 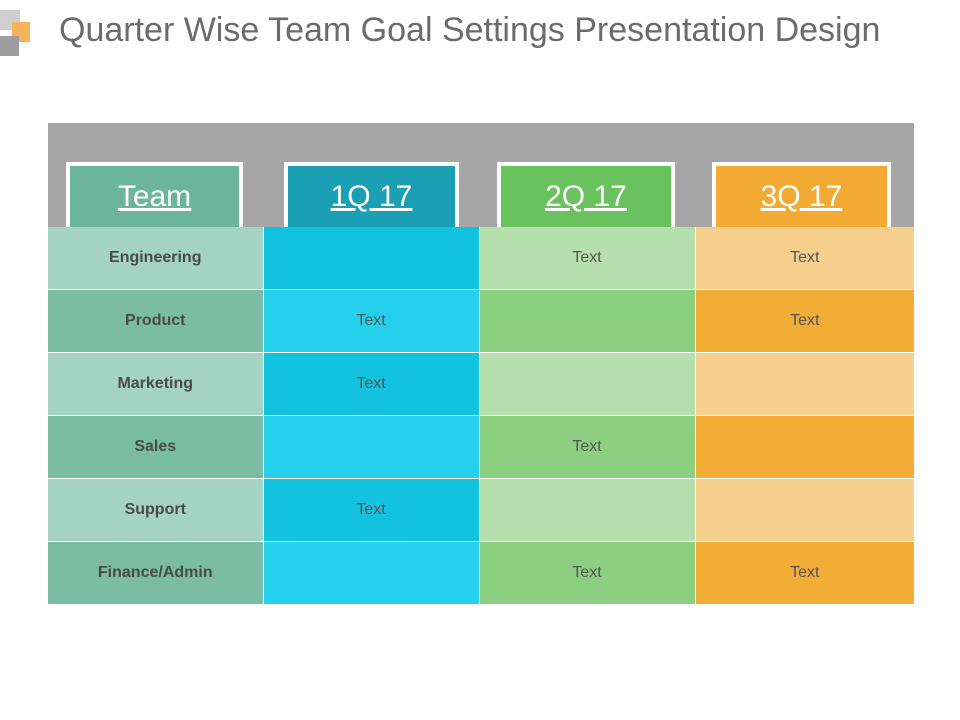 I want to click on team-cell: Sales, so click(x=156, y=447).